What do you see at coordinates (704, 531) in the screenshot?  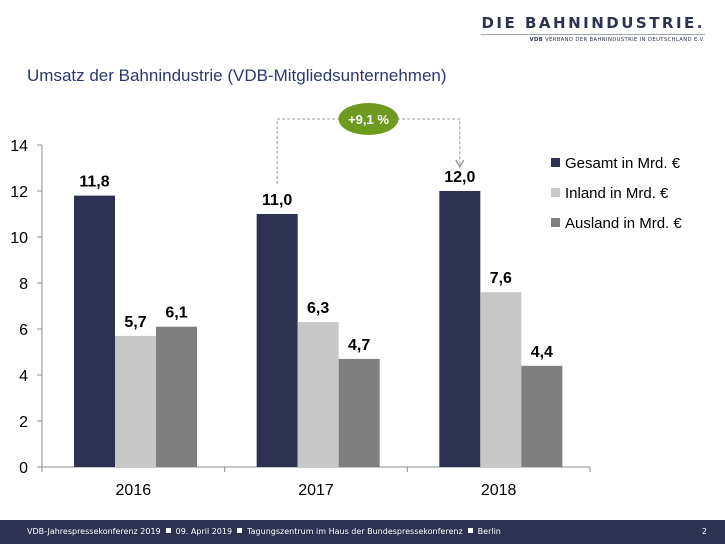 I see `page-number: 2` at bounding box center [704, 531].